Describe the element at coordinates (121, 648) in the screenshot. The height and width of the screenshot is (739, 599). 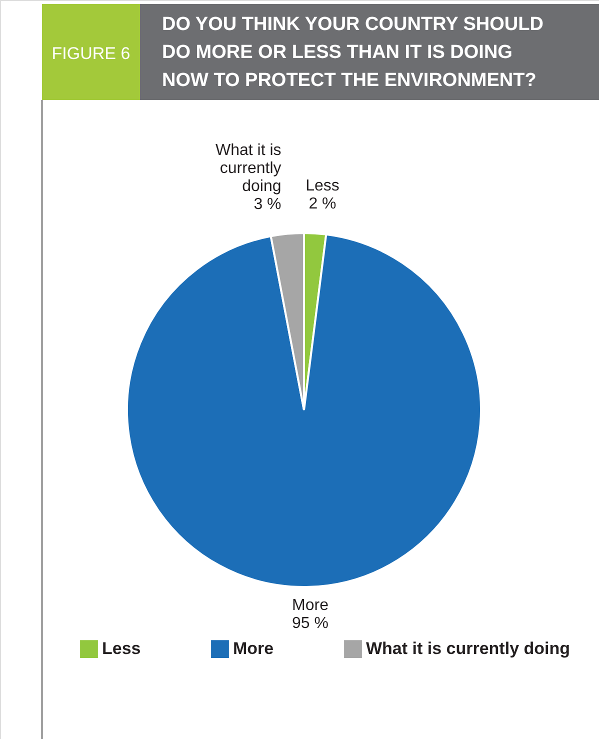
I see `legend-label: Less` at that location.